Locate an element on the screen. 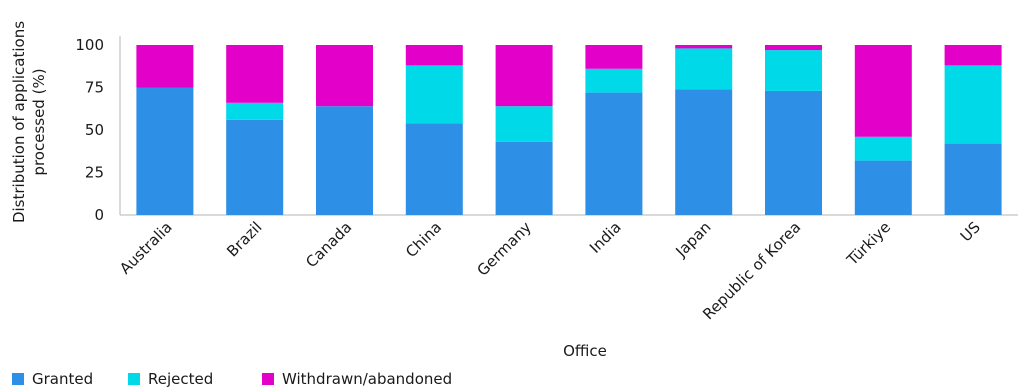 The width and height of the screenshot is (1032, 392). x-axis-title: Office is located at coordinates (585, 351).